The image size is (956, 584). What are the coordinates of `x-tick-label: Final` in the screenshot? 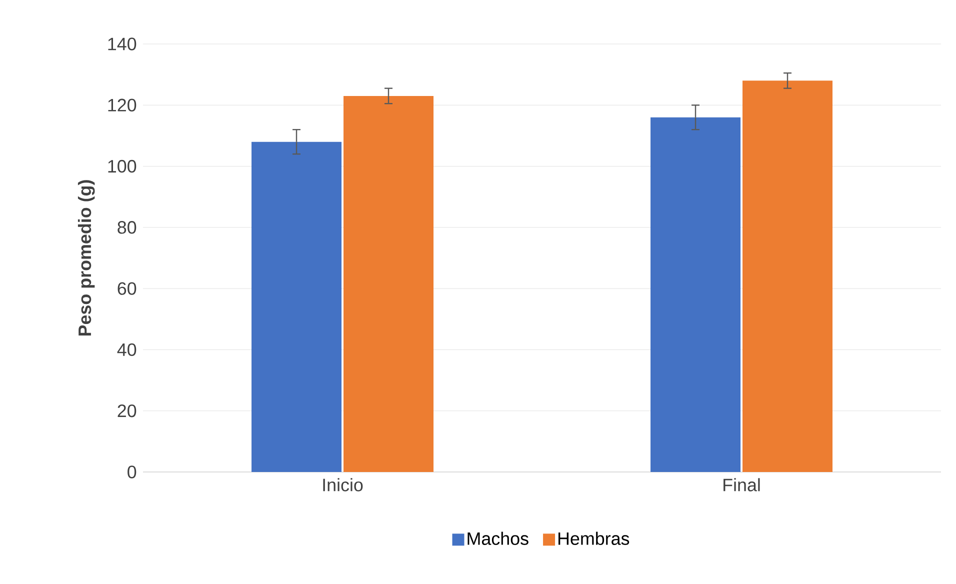 It's located at (742, 485).